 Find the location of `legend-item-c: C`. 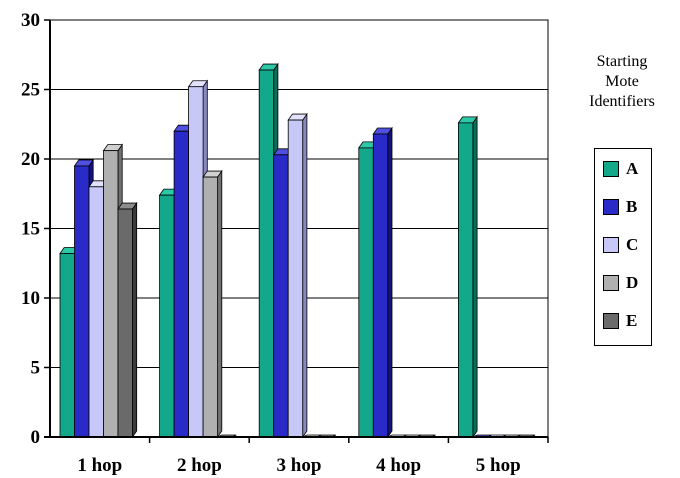

legend-item-c: C is located at coordinates (620, 245).